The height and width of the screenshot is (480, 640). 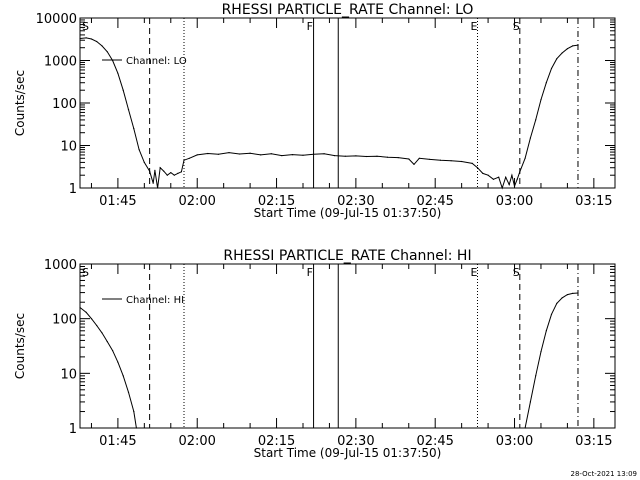 I want to click on legend-label: Channel: HI, so click(x=155, y=300).